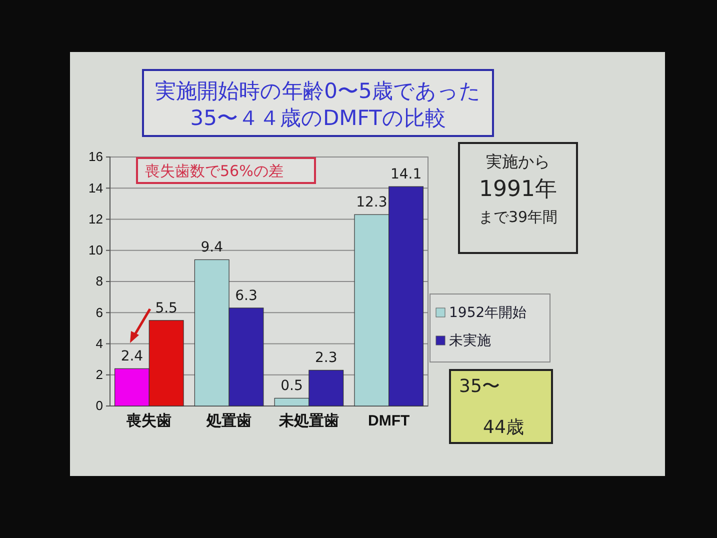 The height and width of the screenshot is (538, 717). I want to click on legend-label: 1952年開始, so click(488, 313).